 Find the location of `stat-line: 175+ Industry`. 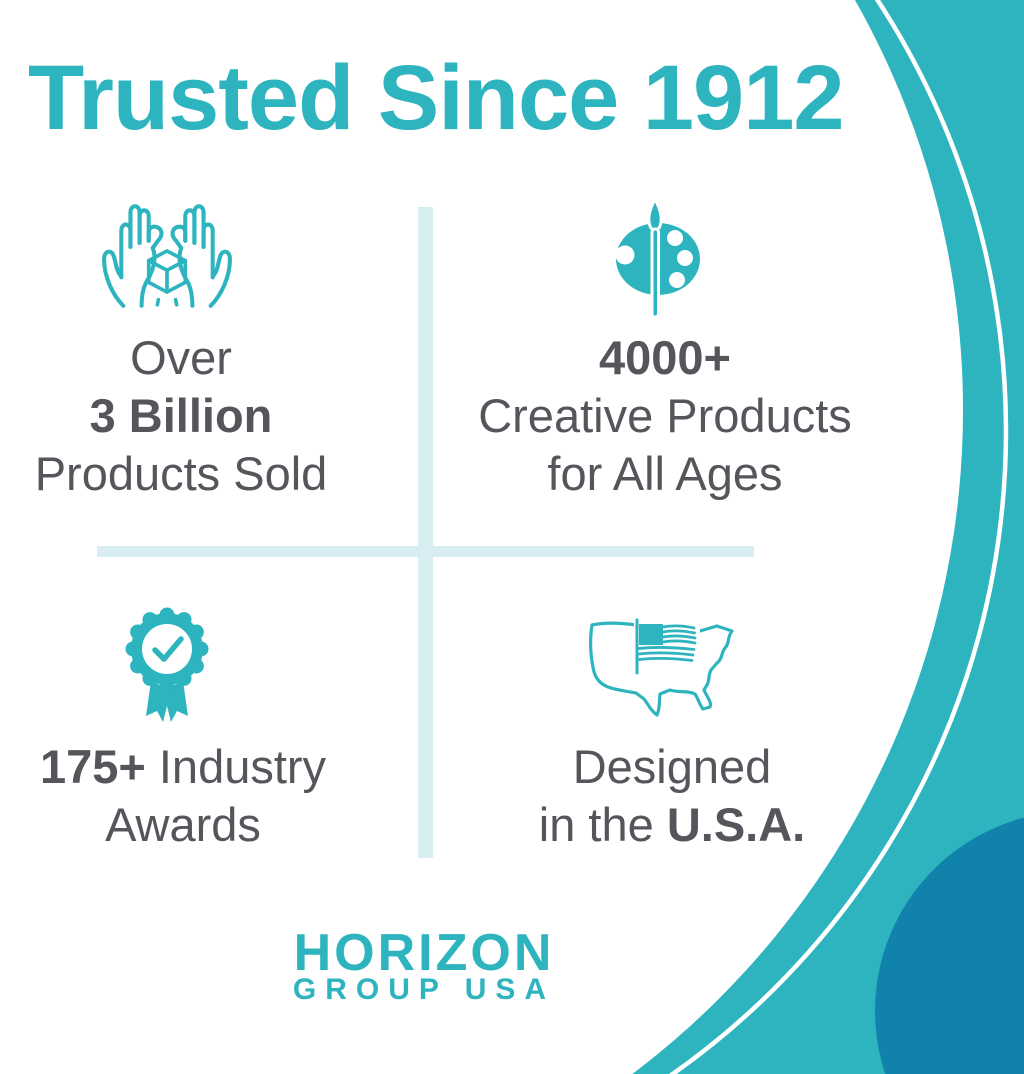

stat-line: 175+ Industry is located at coordinates (183, 767).